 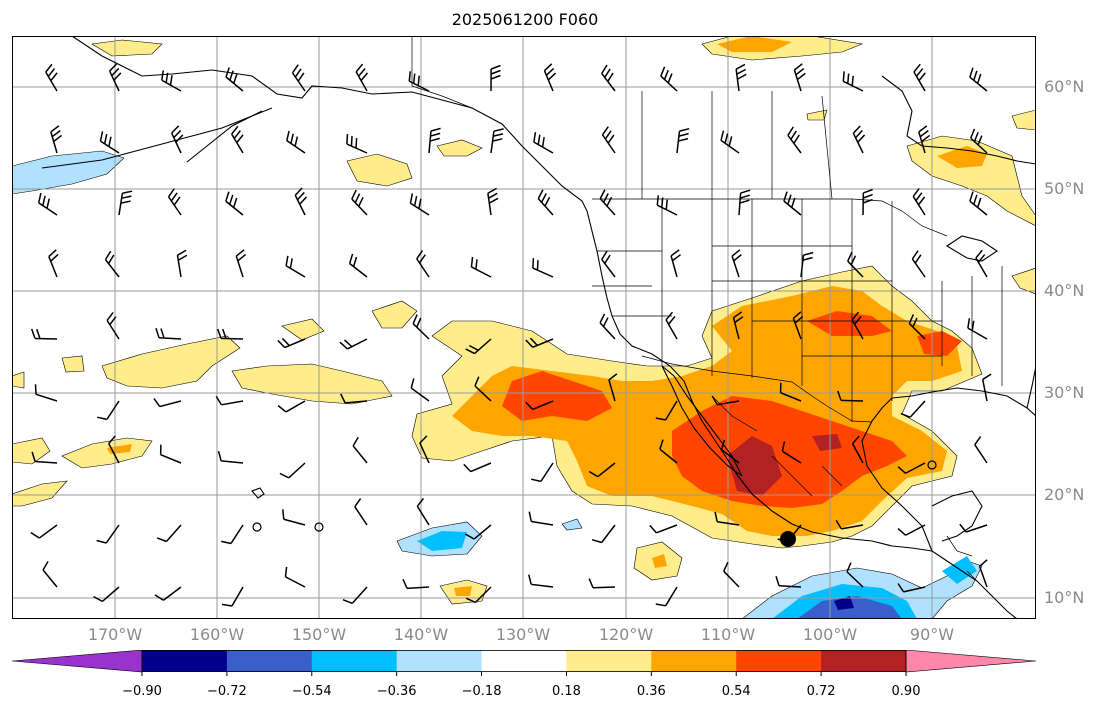 What do you see at coordinates (329, 124) in the screenshot?
I see `alaska-coast` at bounding box center [329, 124].